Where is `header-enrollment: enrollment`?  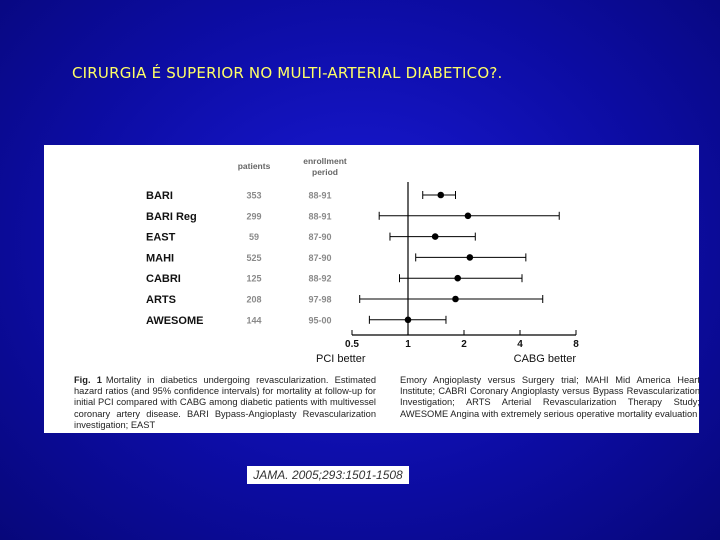 header-enrollment: enrollment is located at coordinates (325, 161).